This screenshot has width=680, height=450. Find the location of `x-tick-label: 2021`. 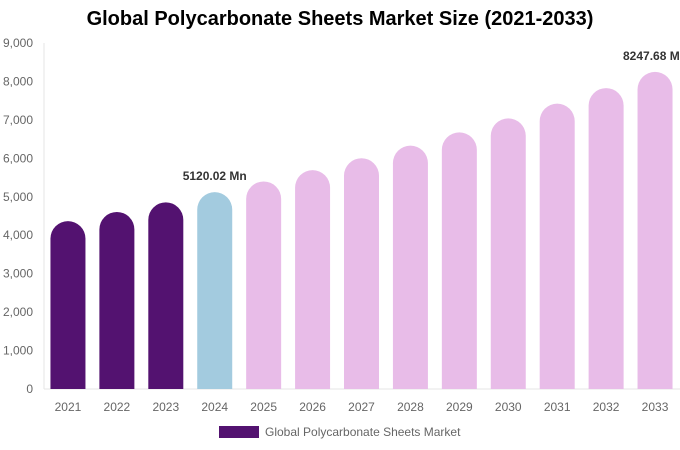

x-tick-label: 2021 is located at coordinates (68, 407).